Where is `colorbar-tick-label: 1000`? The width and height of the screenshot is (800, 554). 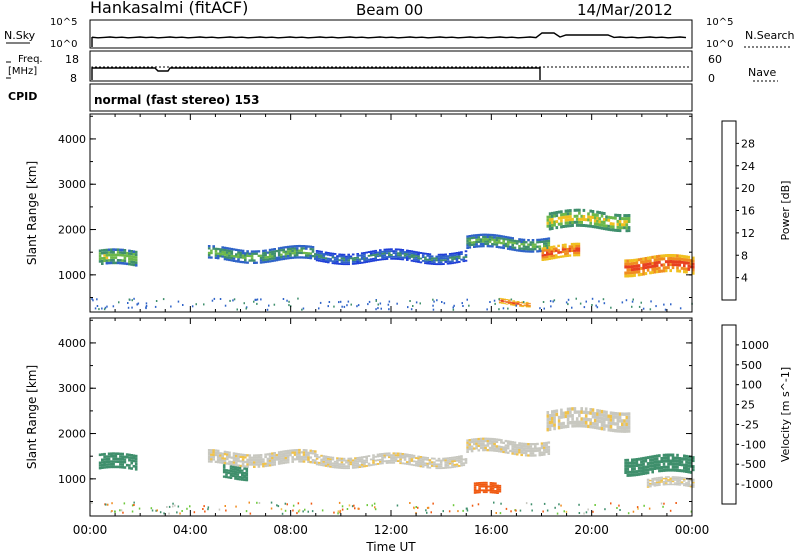
colorbar-tick-label: 1000 is located at coordinates (755, 345).